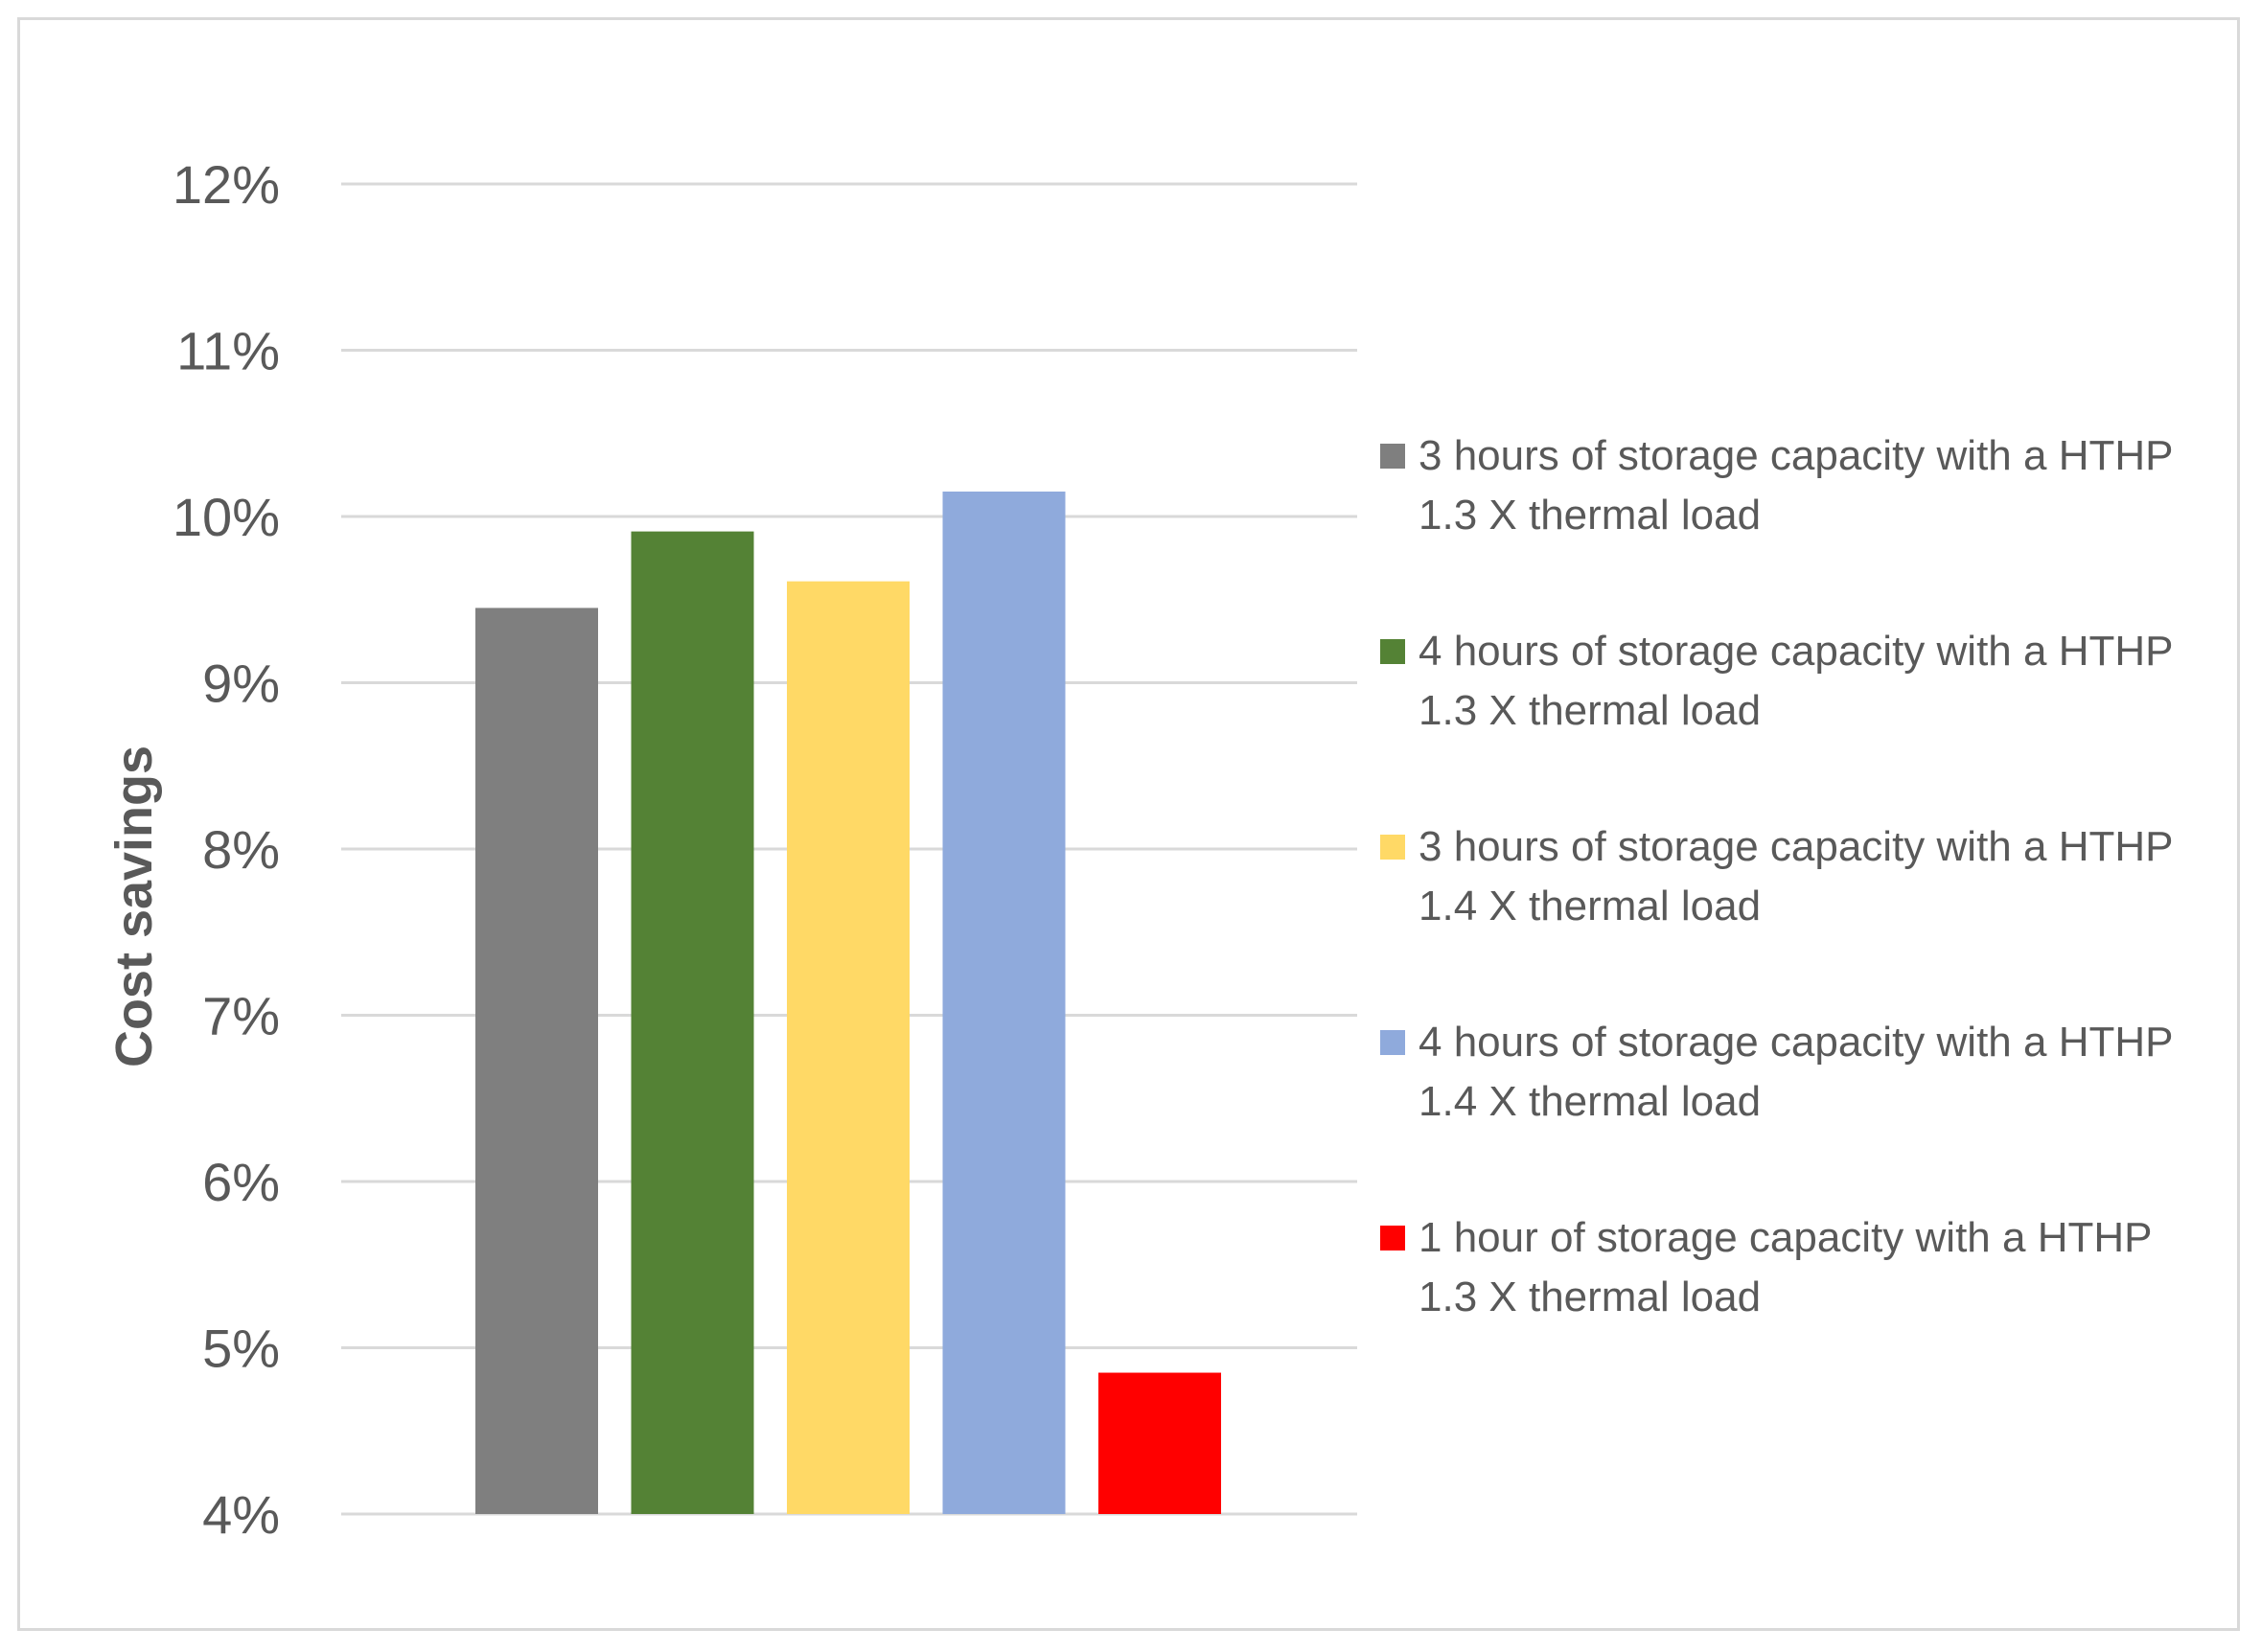 The image size is (2261, 1652). Describe the element at coordinates (241, 1349) in the screenshot. I see `y-tick-label: 5%` at that location.